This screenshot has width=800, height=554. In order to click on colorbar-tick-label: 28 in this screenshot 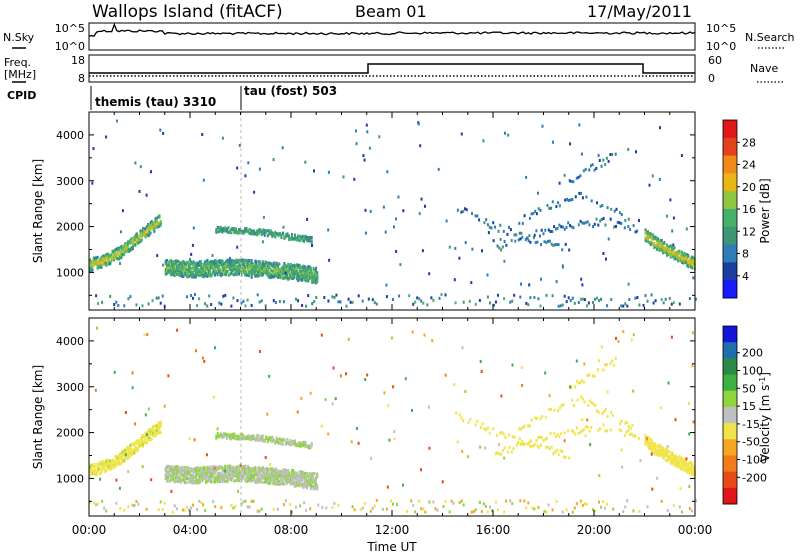, I will do `click(749, 142)`.